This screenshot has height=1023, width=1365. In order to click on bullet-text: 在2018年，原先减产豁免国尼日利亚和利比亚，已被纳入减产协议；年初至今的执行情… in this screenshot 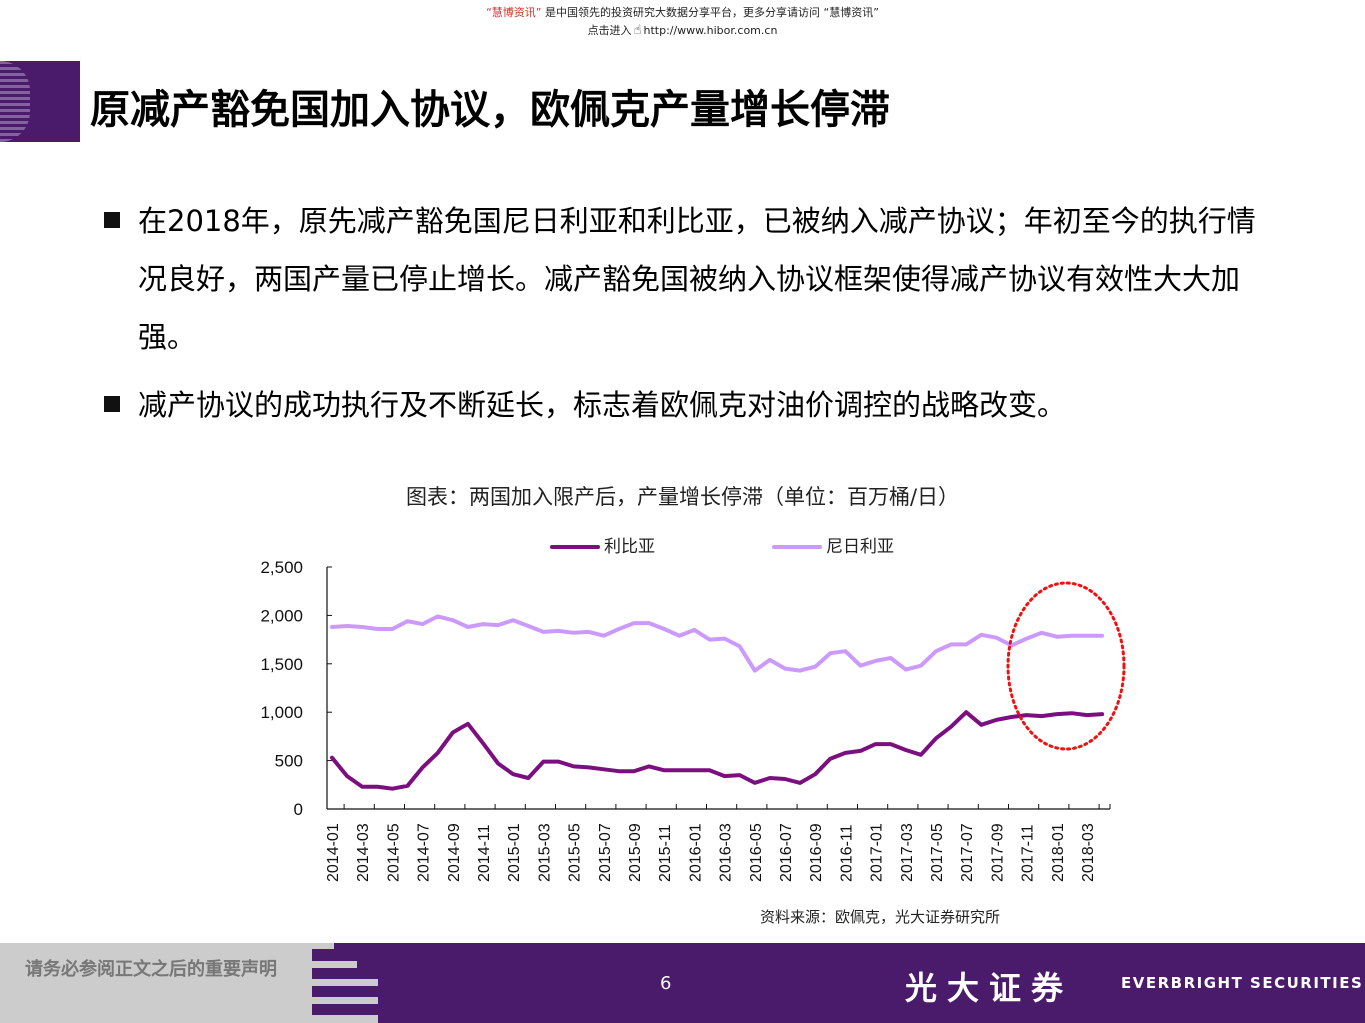, I will do `click(697, 279)`.